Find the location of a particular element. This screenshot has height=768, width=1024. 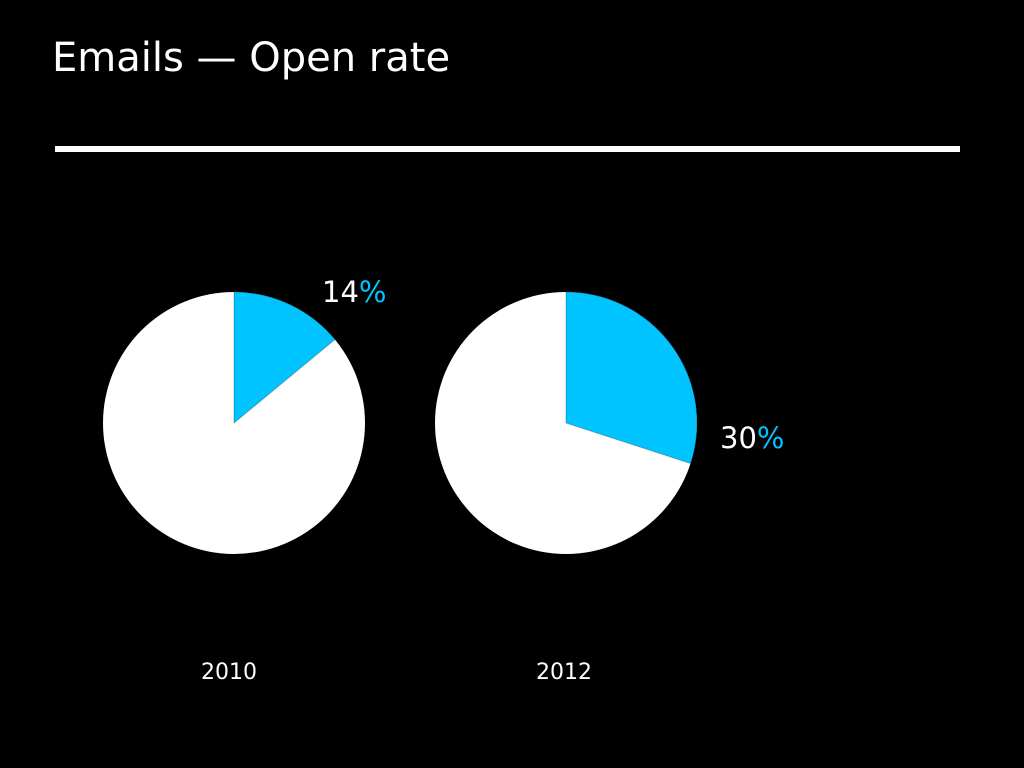

page-title: Emails — Open rate is located at coordinates (251, 58).